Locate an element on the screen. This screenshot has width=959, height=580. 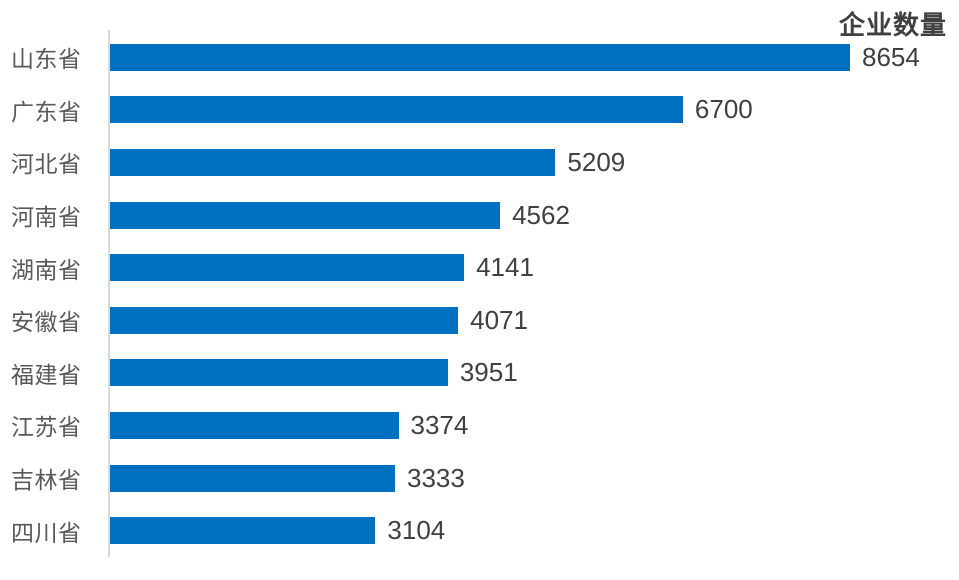
value-label: 4071 is located at coordinates (499, 319).